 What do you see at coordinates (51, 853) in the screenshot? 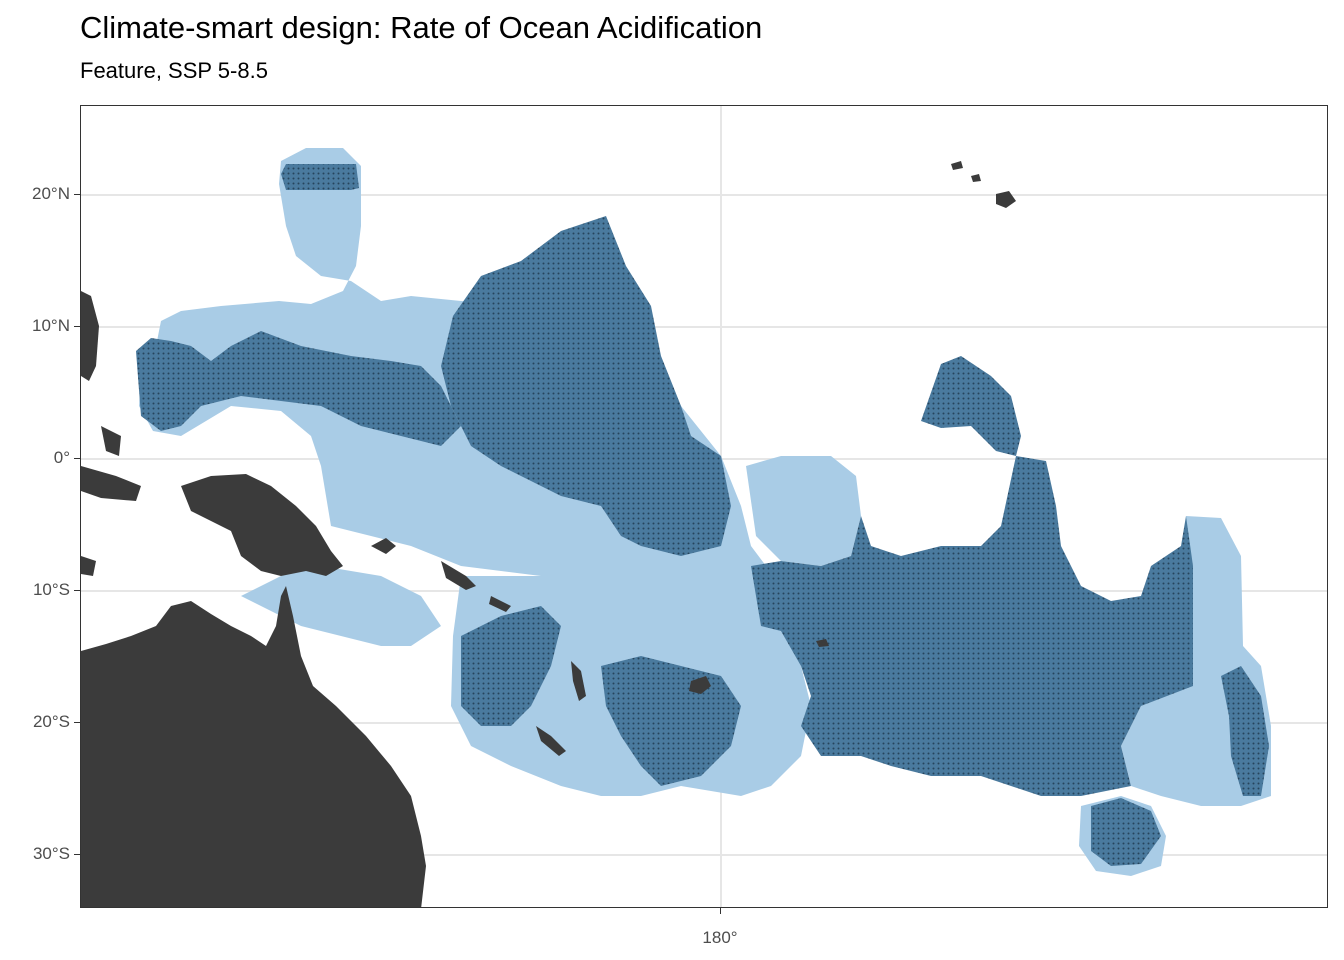
I see `y-tick-label: 30°S` at bounding box center [51, 853].